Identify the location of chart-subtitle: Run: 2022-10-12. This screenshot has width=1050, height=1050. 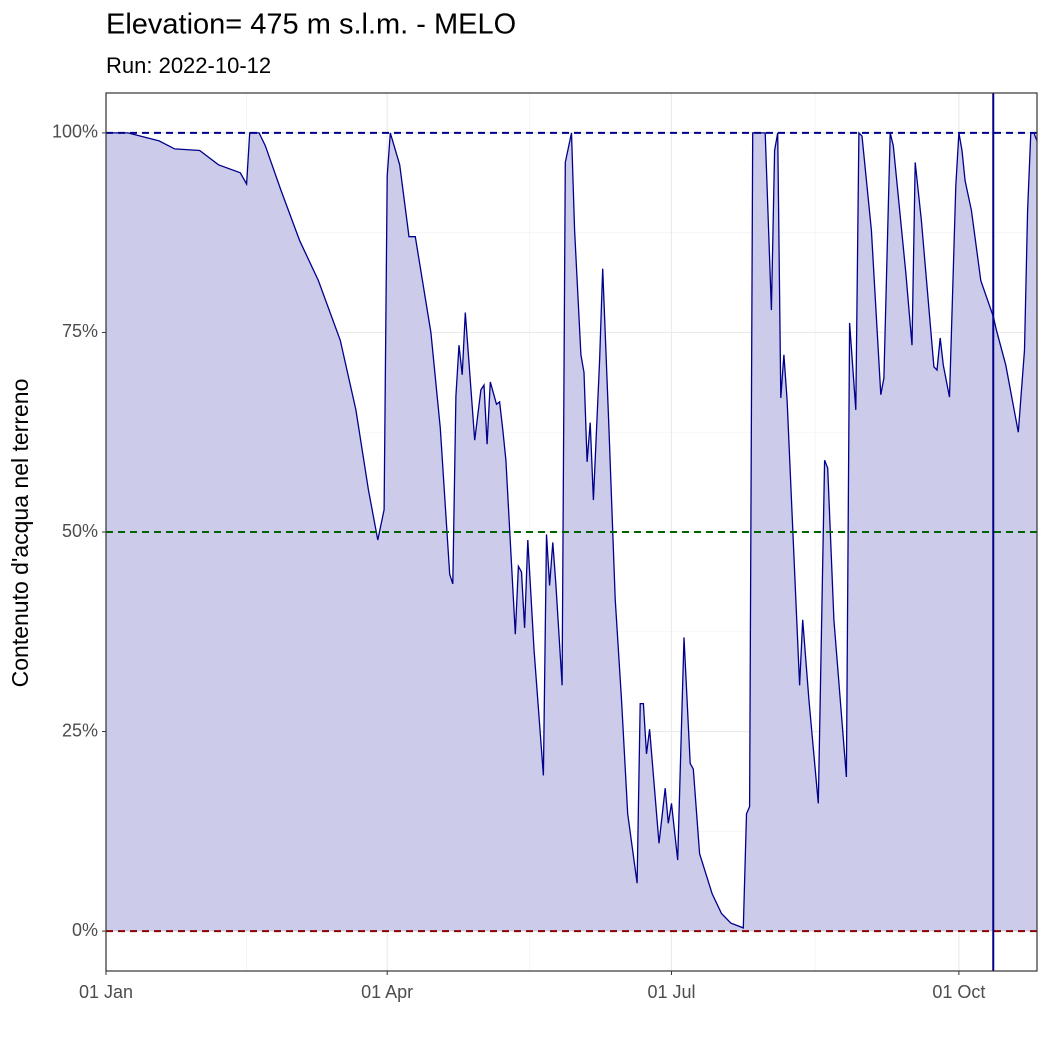
(188, 65).